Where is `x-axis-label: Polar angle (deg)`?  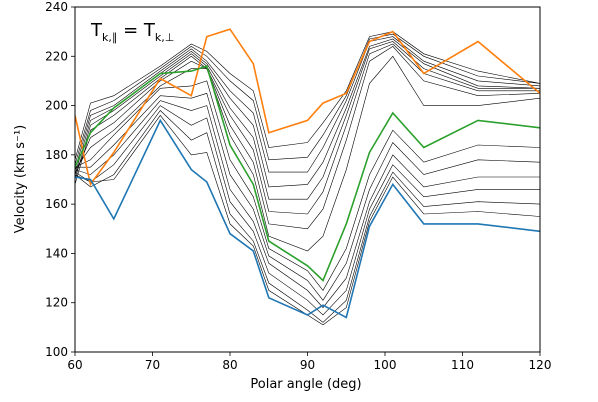 x-axis-label: Polar angle (deg) is located at coordinates (305, 384).